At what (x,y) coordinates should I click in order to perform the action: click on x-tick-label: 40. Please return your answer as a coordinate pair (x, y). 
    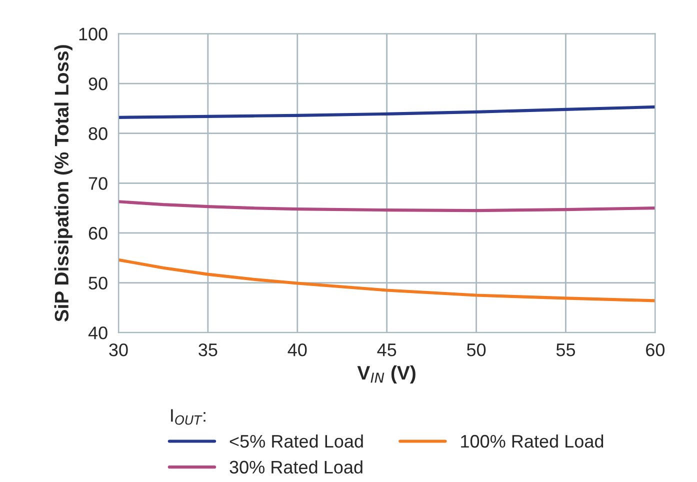
    Looking at the image, I should click on (297, 349).